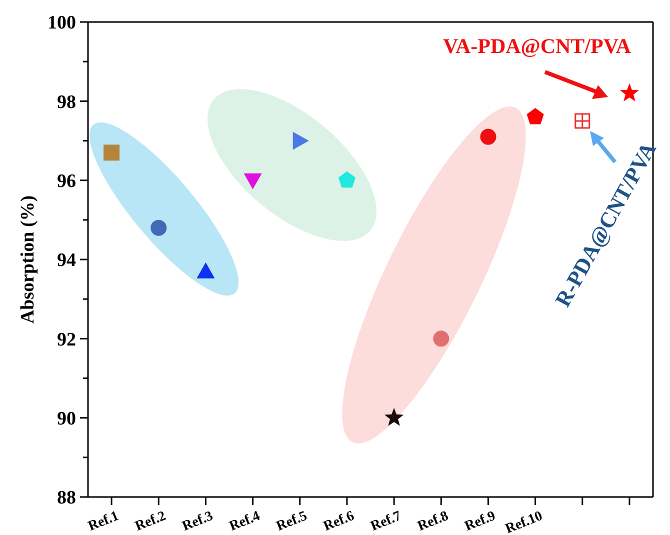  Describe the element at coordinates (66, 339) in the screenshot. I see `y-tick-label: 92` at that location.